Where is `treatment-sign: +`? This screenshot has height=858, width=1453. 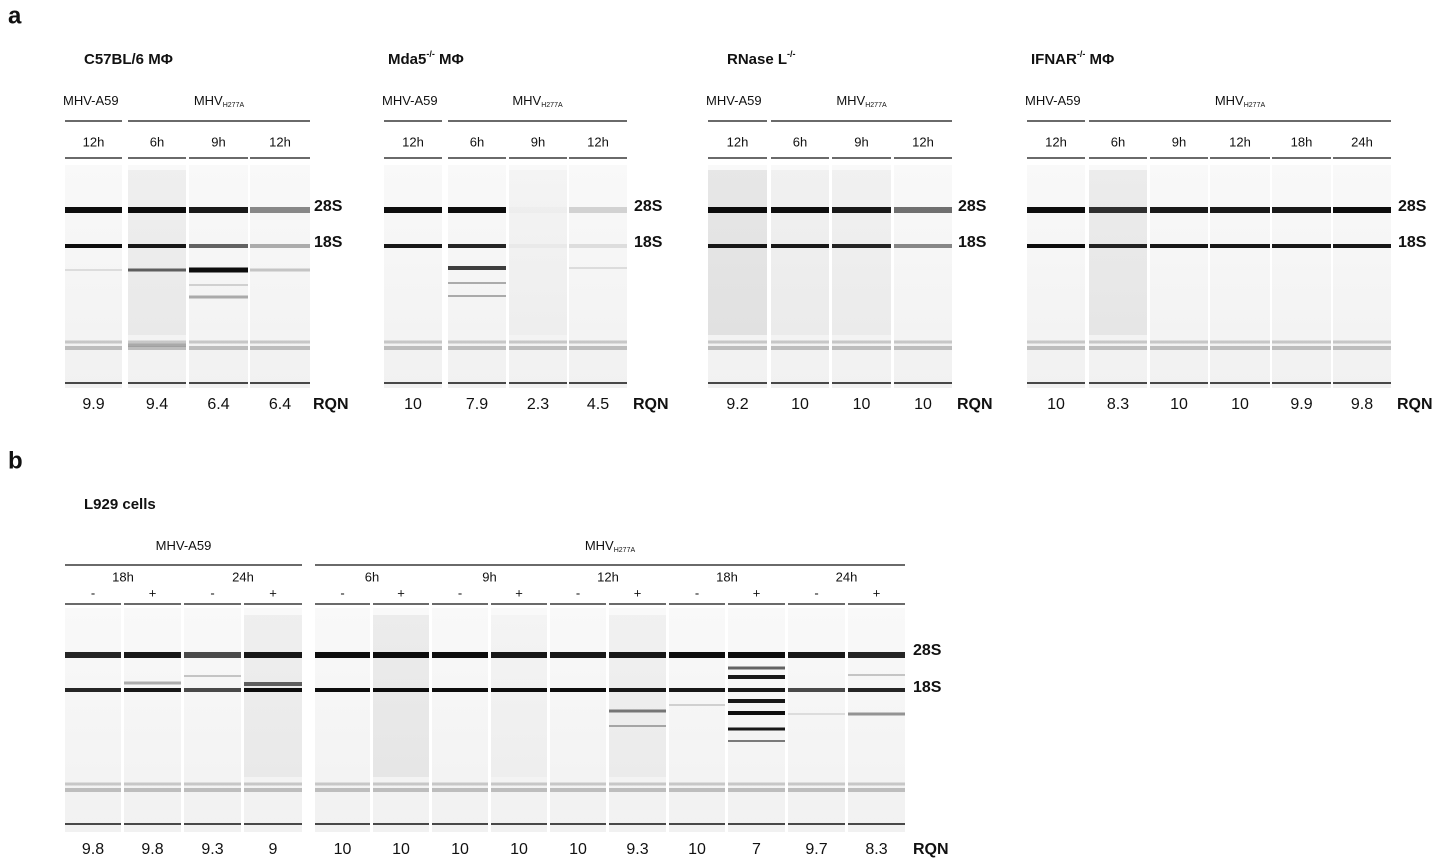 treatment-sign: + is located at coordinates (401, 592).